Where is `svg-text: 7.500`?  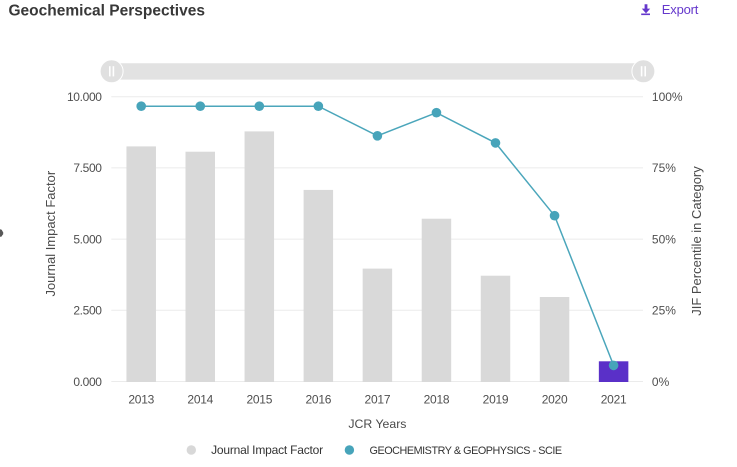
svg-text: 7.500 is located at coordinates (87, 168).